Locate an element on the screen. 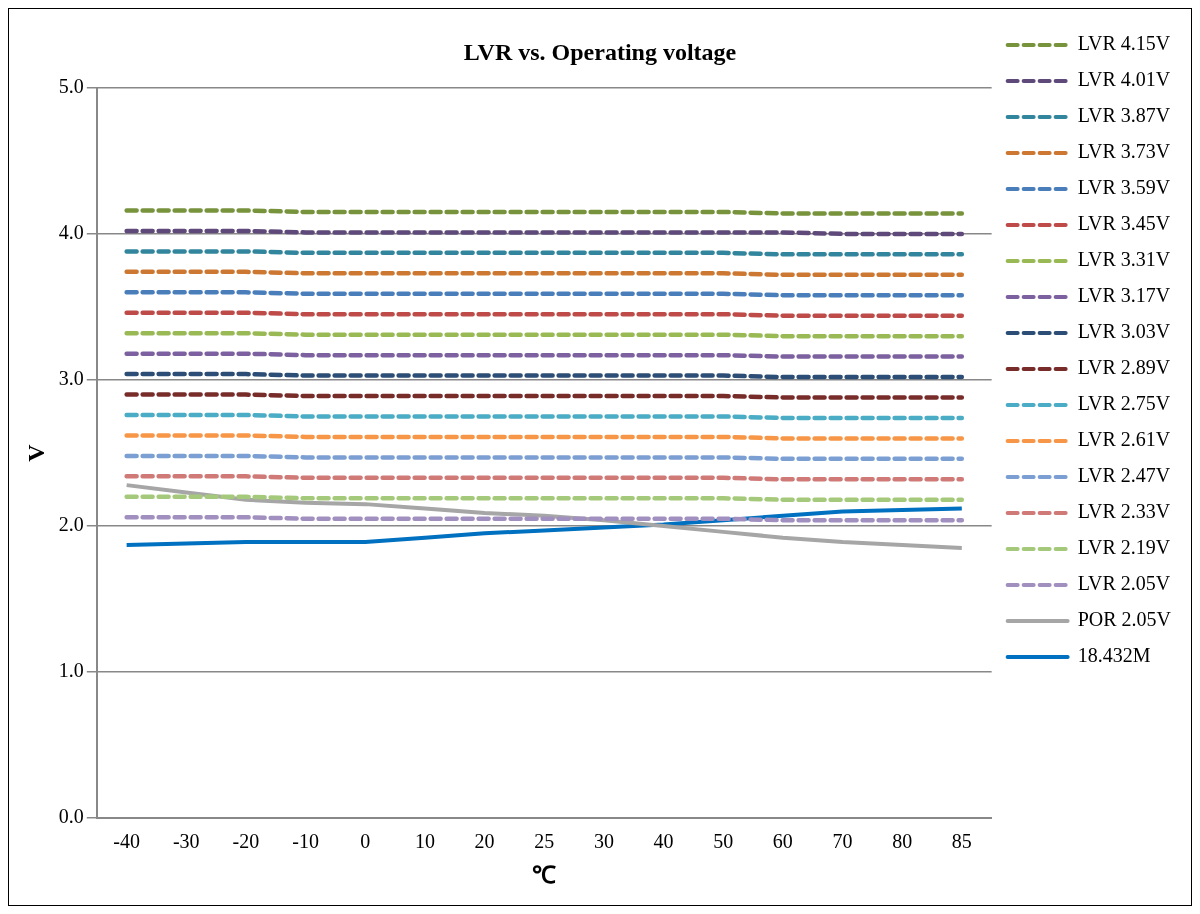 The image size is (1200, 914). legend-label: LVR 3.45V is located at coordinates (1124, 223).